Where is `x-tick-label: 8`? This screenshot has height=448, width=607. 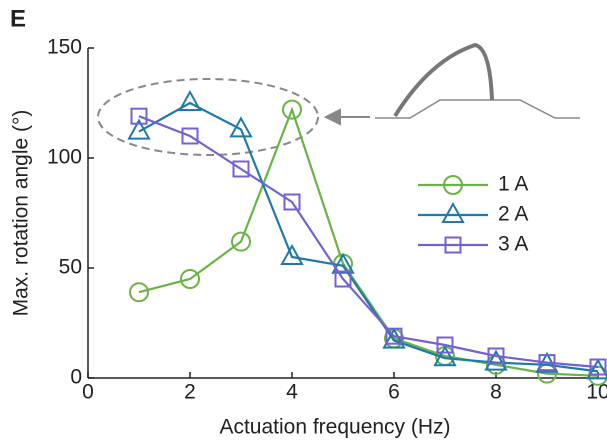
x-tick-label: 8 is located at coordinates (496, 392).